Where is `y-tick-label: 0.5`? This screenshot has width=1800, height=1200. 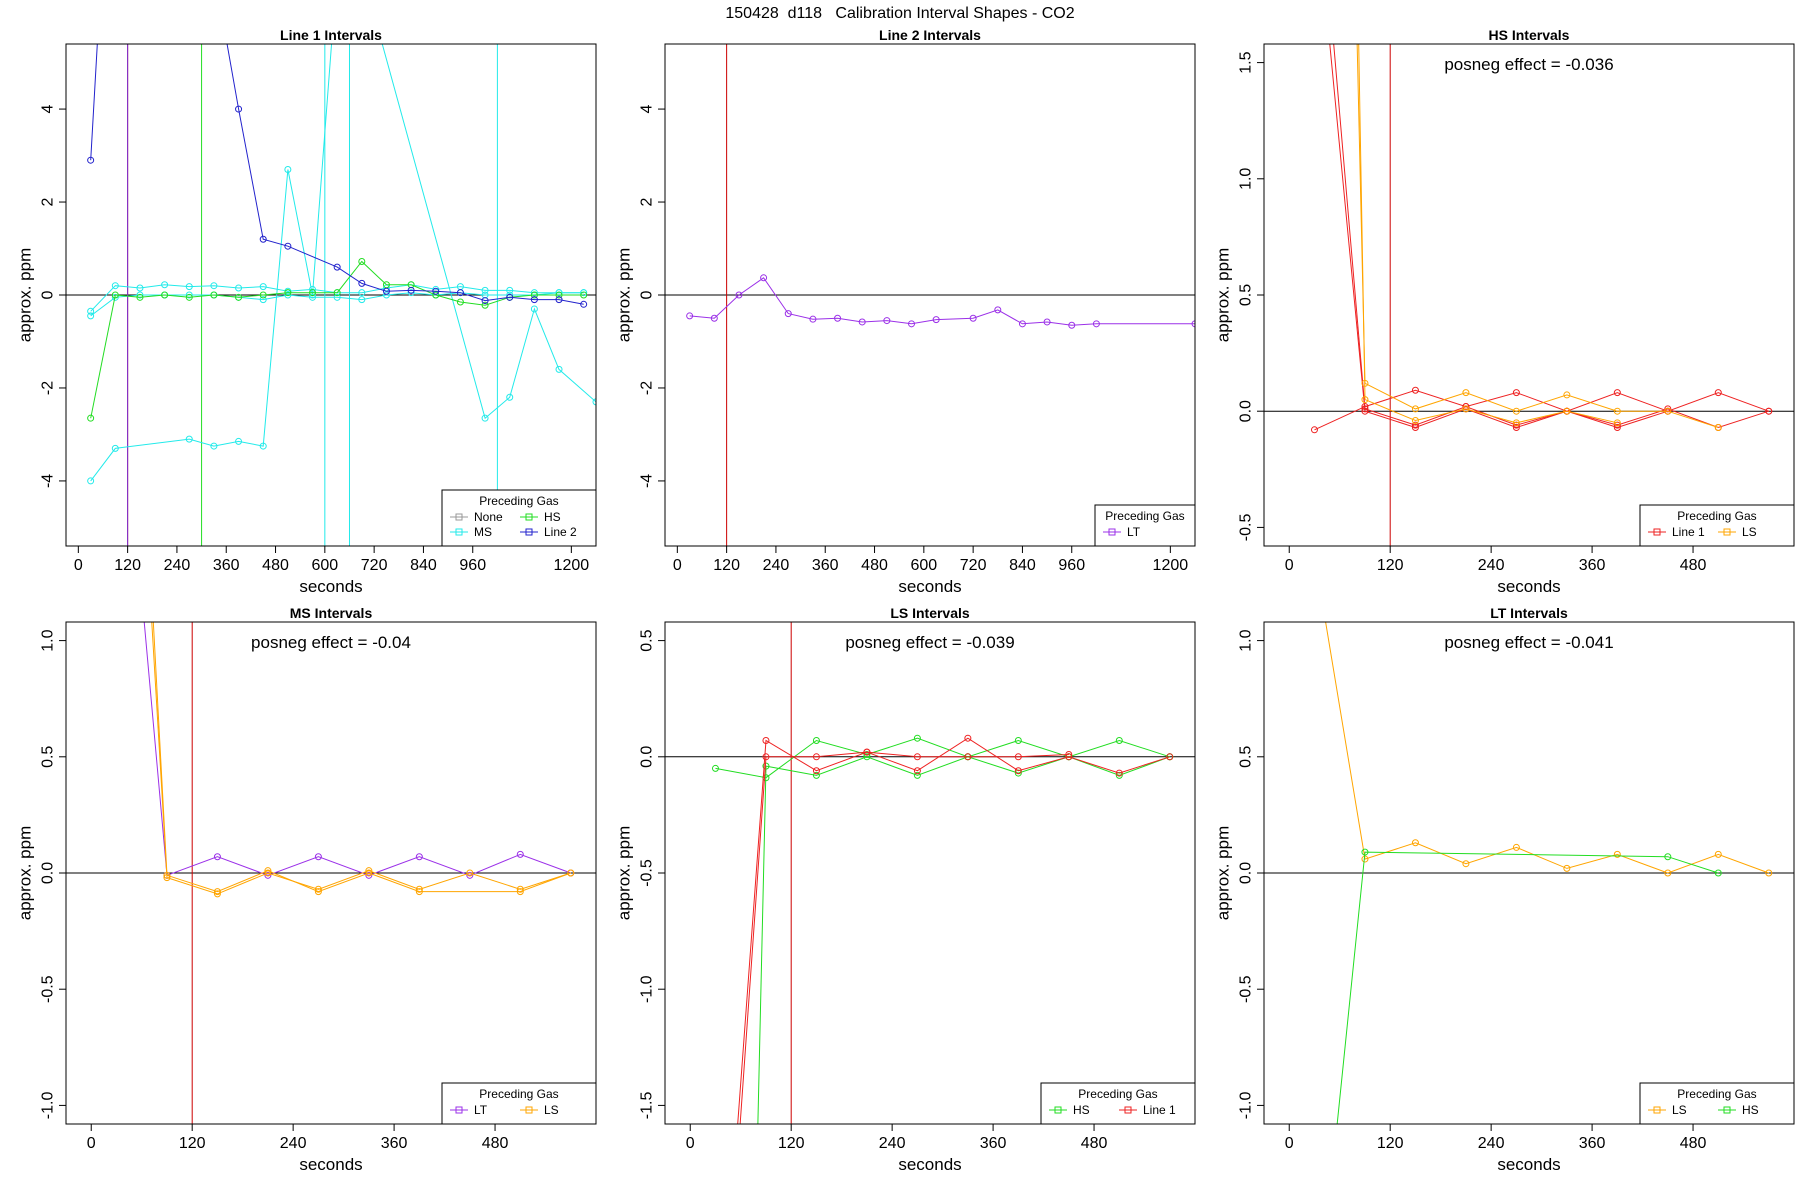 y-tick-label: 0.5 is located at coordinates (1246, 757).